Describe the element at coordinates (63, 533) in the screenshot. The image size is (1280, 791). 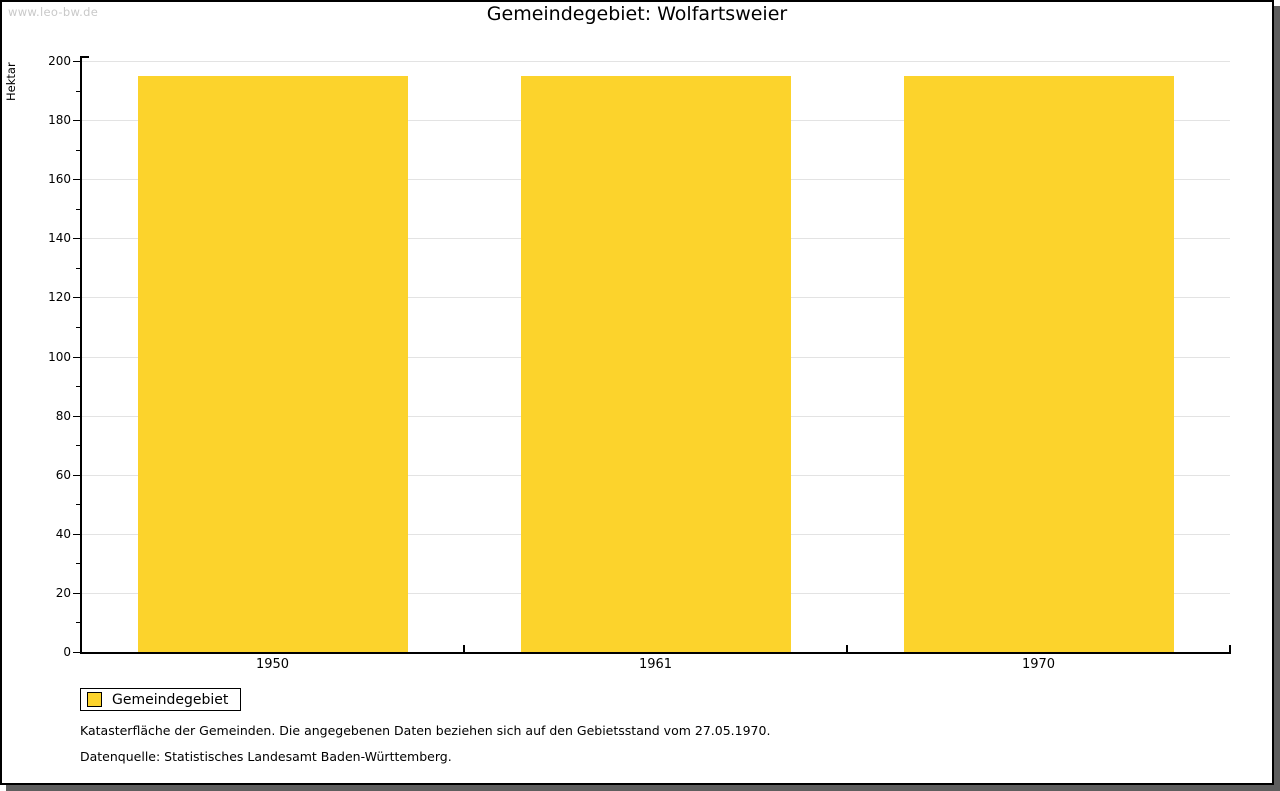
I see `y-tick-label: 40` at that location.